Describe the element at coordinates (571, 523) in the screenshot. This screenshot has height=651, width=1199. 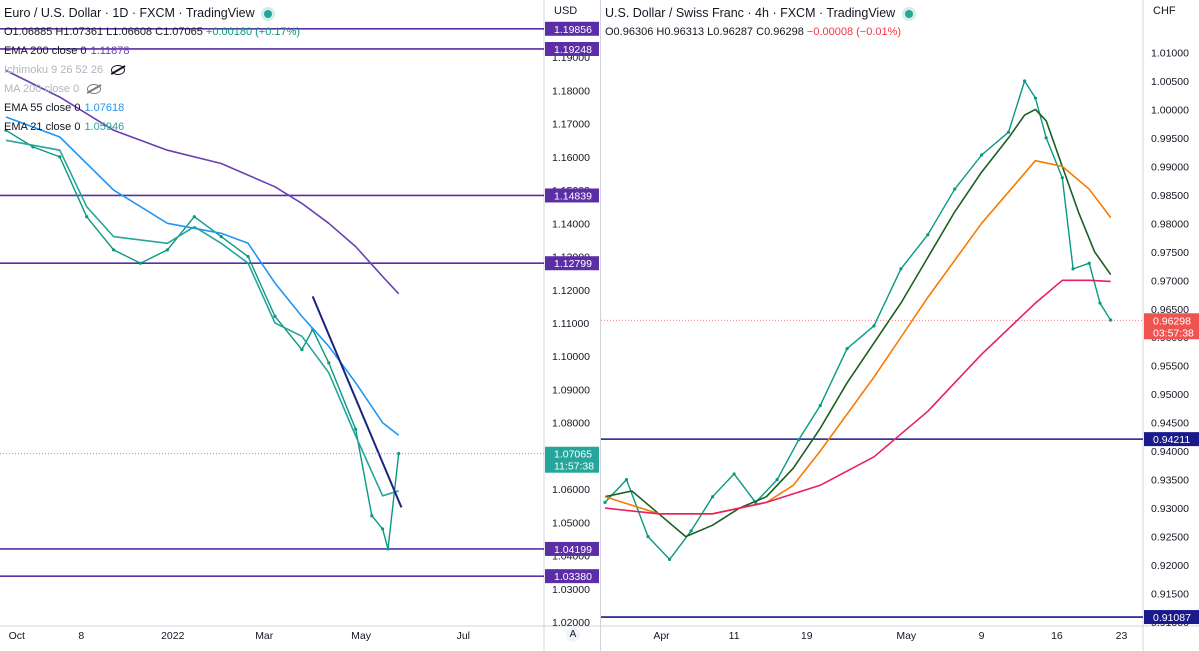
I see `price-tick-label: 1.05000` at that location.